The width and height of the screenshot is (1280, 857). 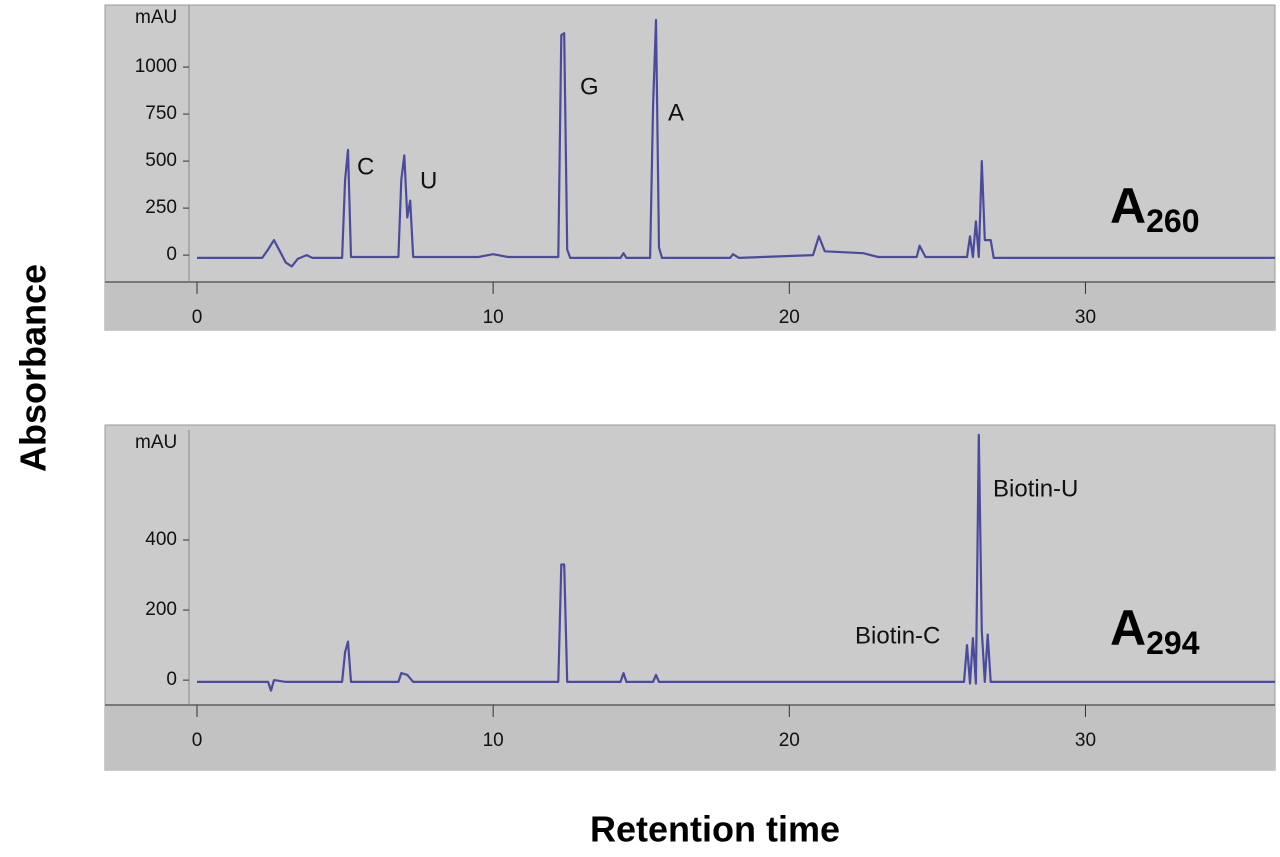 What do you see at coordinates (676, 112) in the screenshot?
I see `peak-label: A` at bounding box center [676, 112].